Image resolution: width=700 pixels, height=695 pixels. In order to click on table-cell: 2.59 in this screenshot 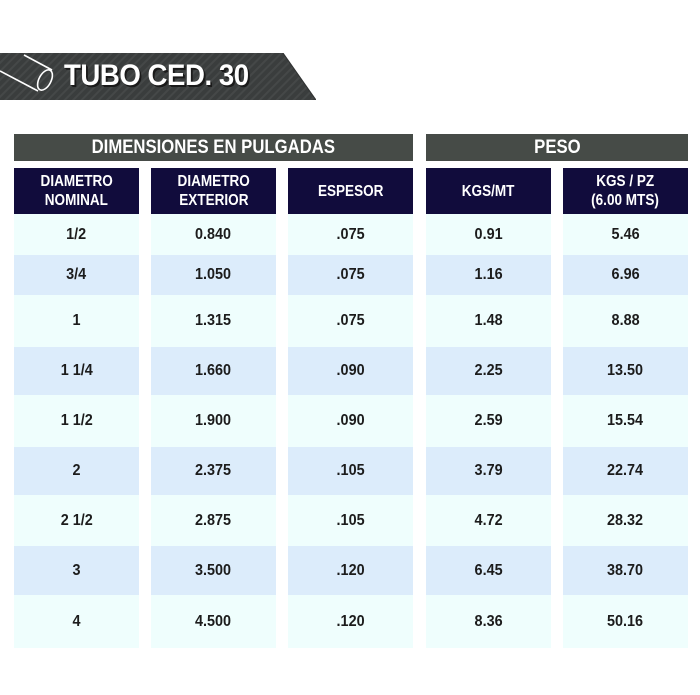, I will do `click(488, 421)`.